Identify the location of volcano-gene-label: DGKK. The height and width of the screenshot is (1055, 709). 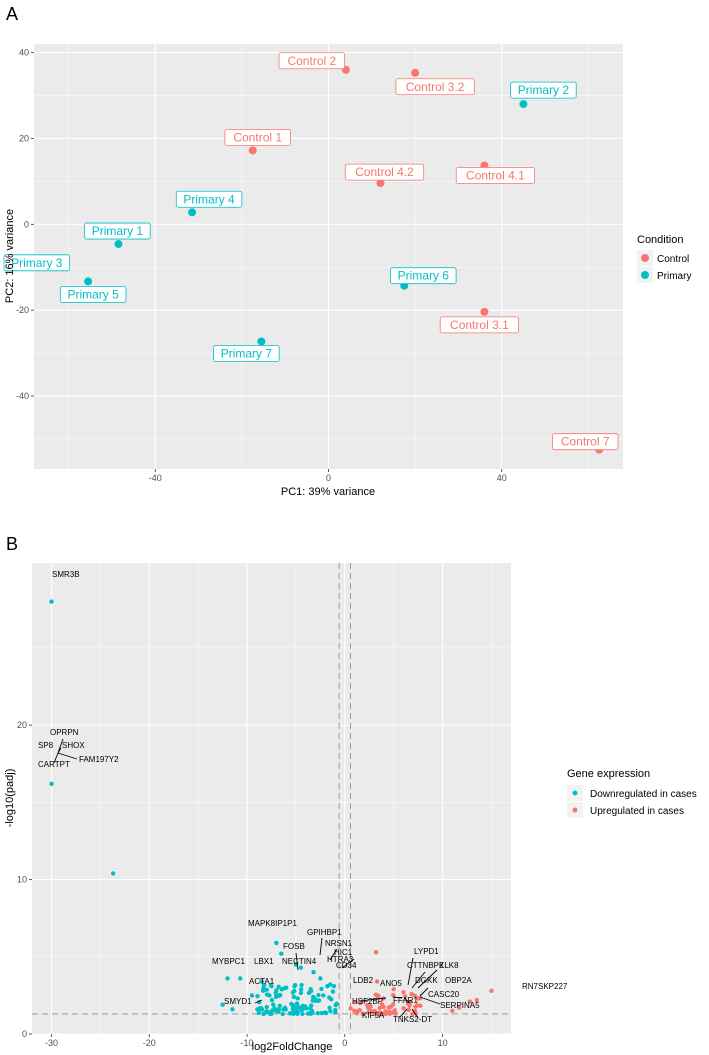
(426, 980).